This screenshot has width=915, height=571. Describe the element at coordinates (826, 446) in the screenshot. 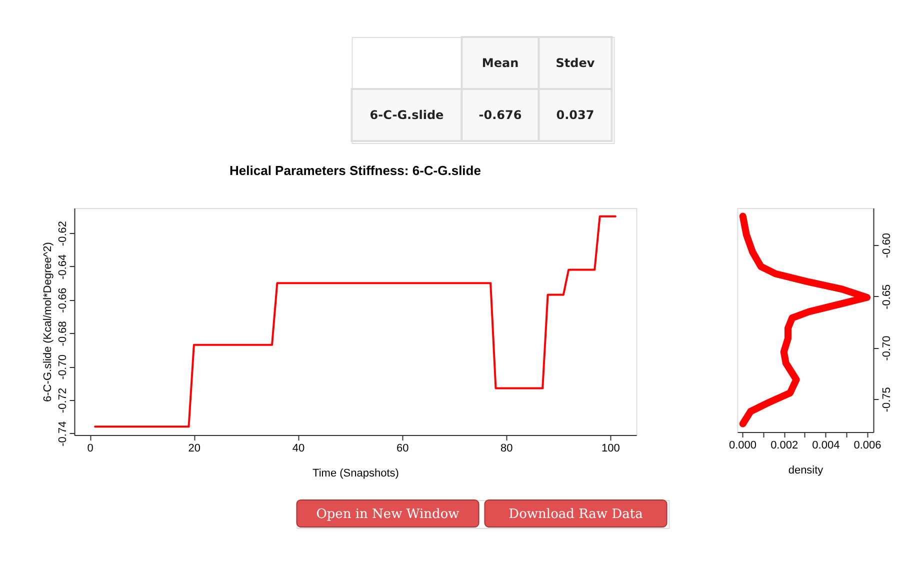

I see `x-tick-label: 0.004` at that location.